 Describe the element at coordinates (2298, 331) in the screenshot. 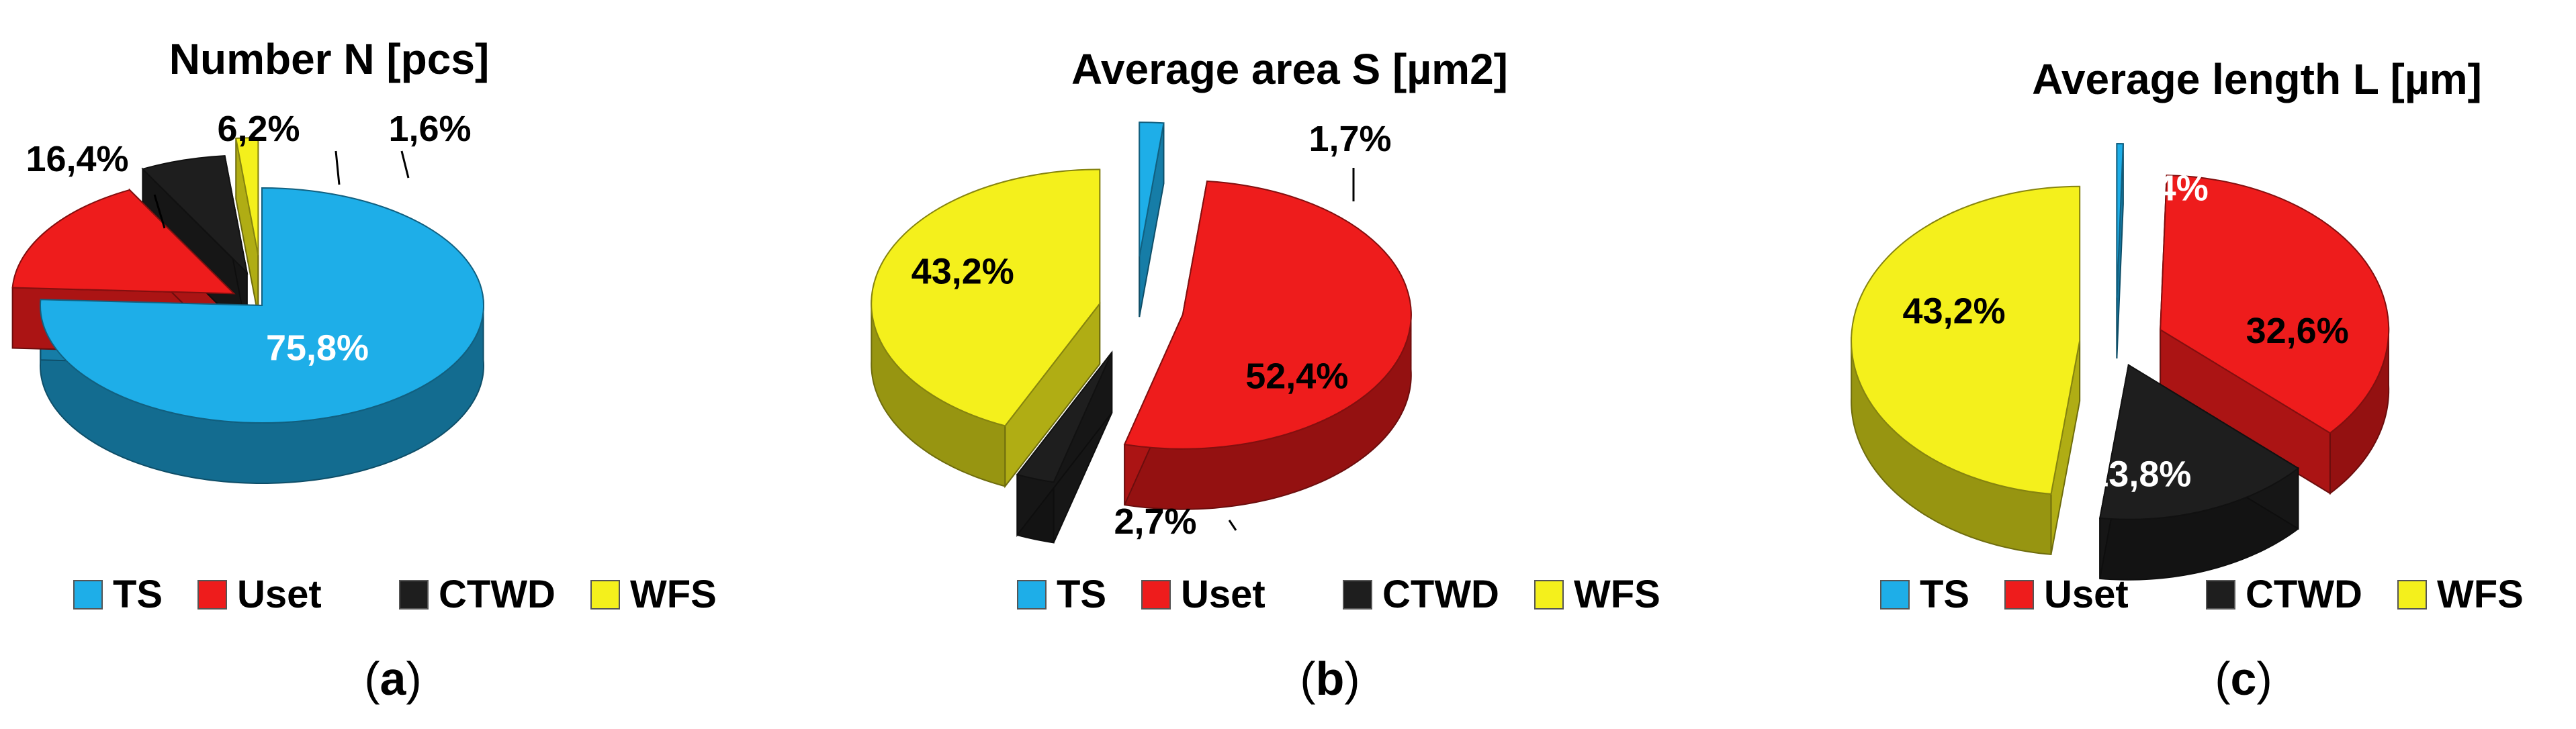

I see `data-label-uset: 32,6%` at that location.